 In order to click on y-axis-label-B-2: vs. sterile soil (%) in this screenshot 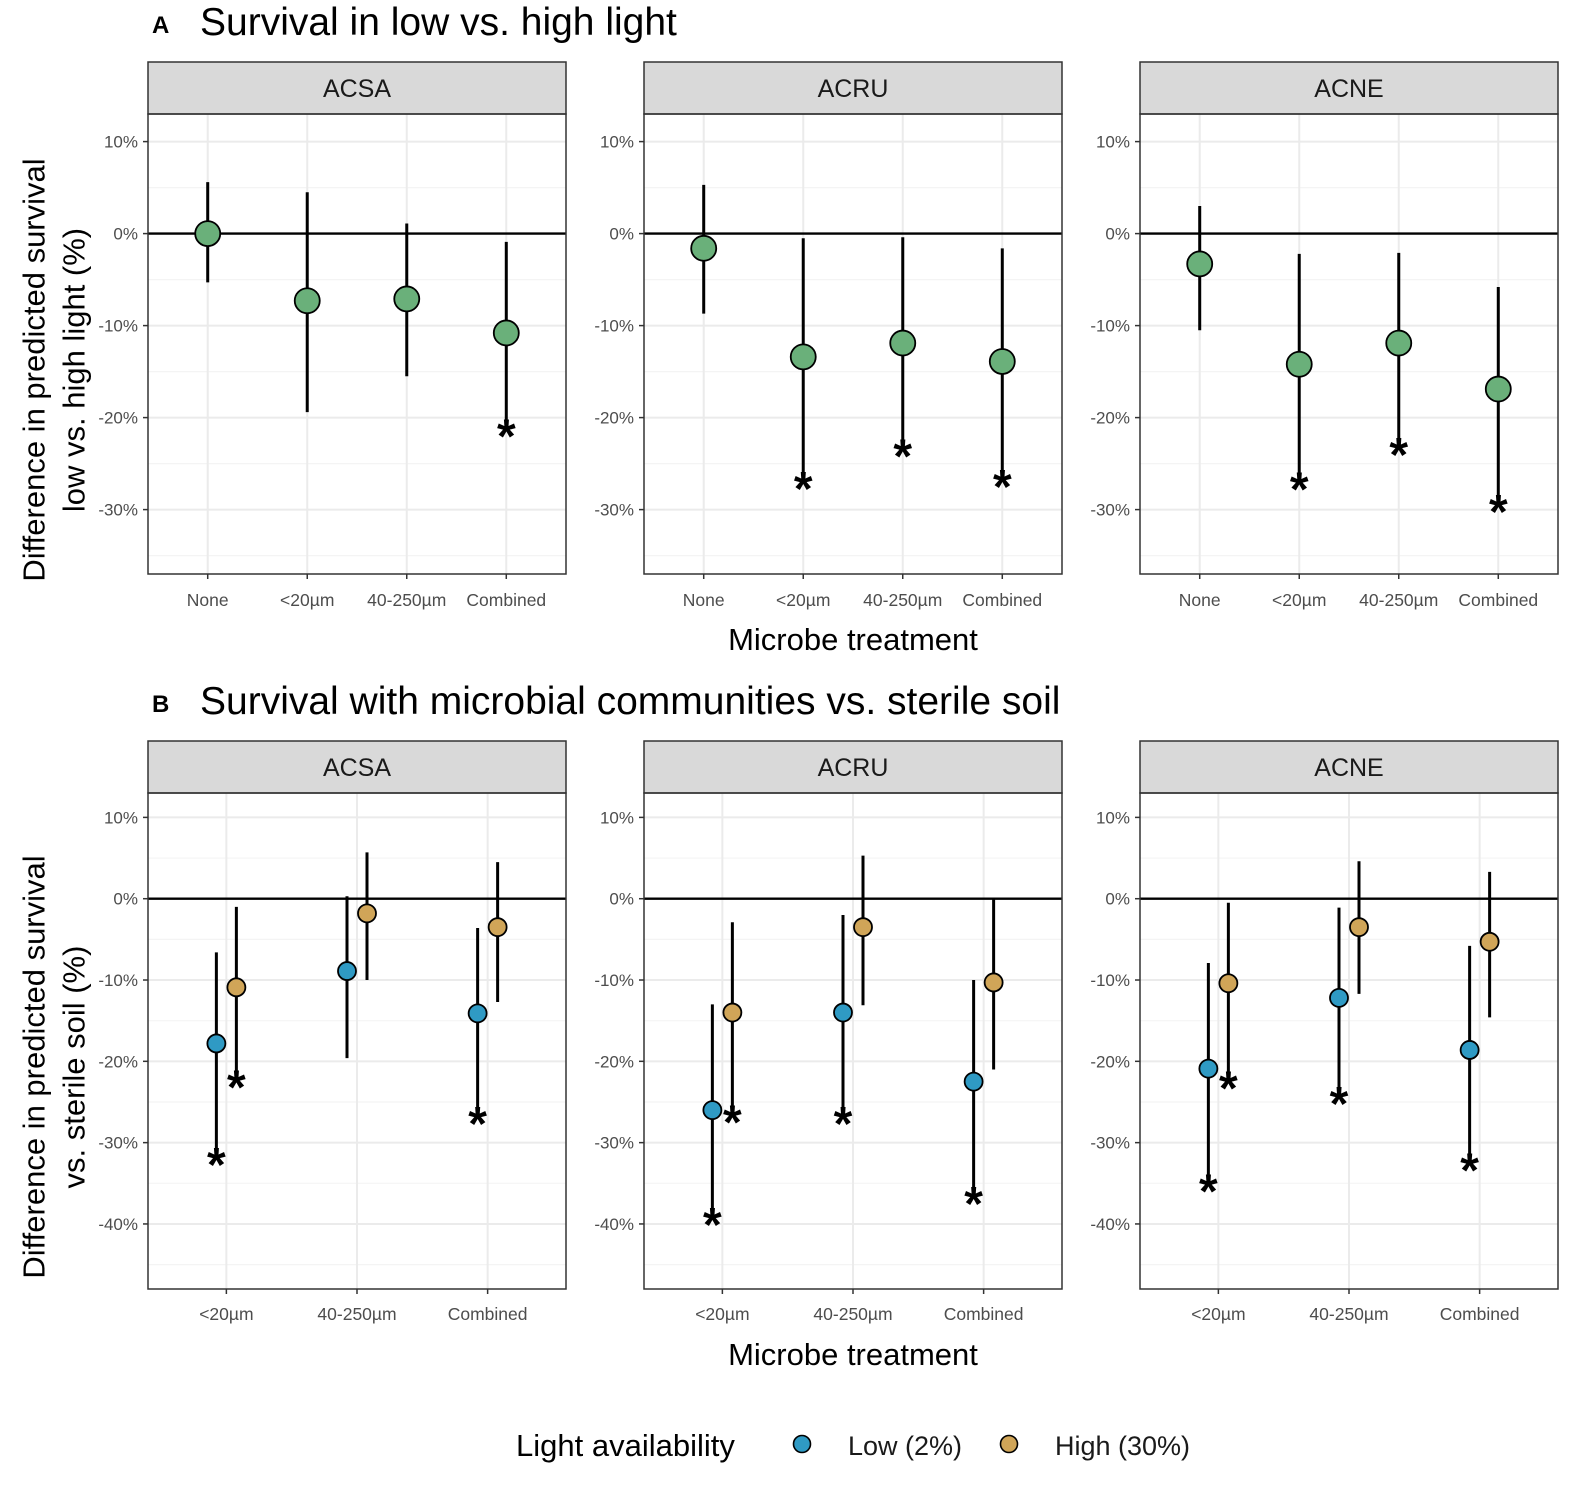, I will do `click(74, 1067)`.